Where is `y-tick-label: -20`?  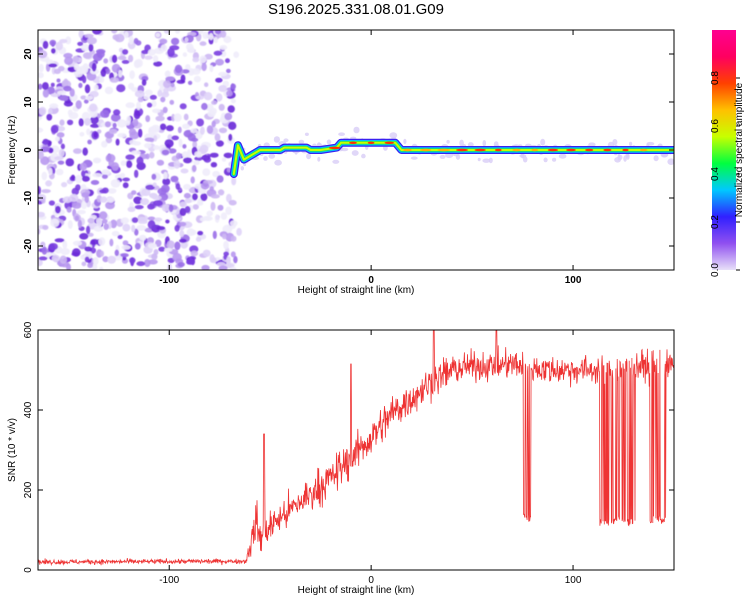 y-tick-label: -20 is located at coordinates (28, 245).